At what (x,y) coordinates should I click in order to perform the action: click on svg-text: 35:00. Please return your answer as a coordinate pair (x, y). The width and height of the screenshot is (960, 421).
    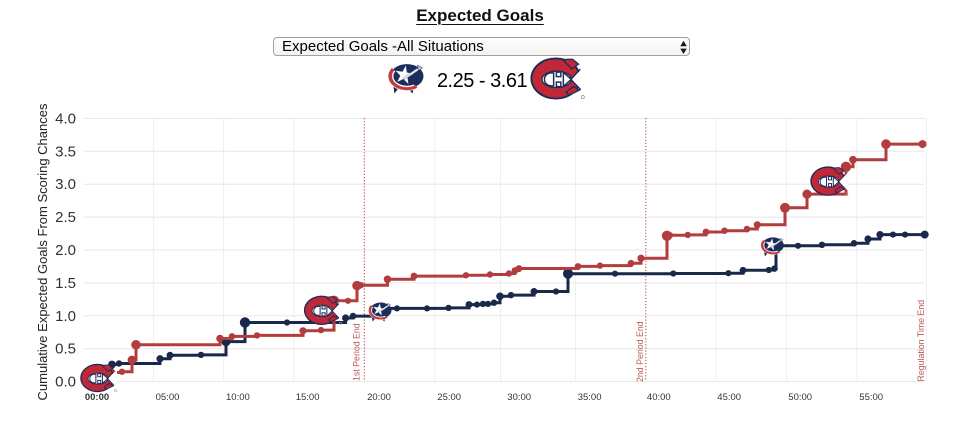
    Looking at the image, I should click on (590, 397).